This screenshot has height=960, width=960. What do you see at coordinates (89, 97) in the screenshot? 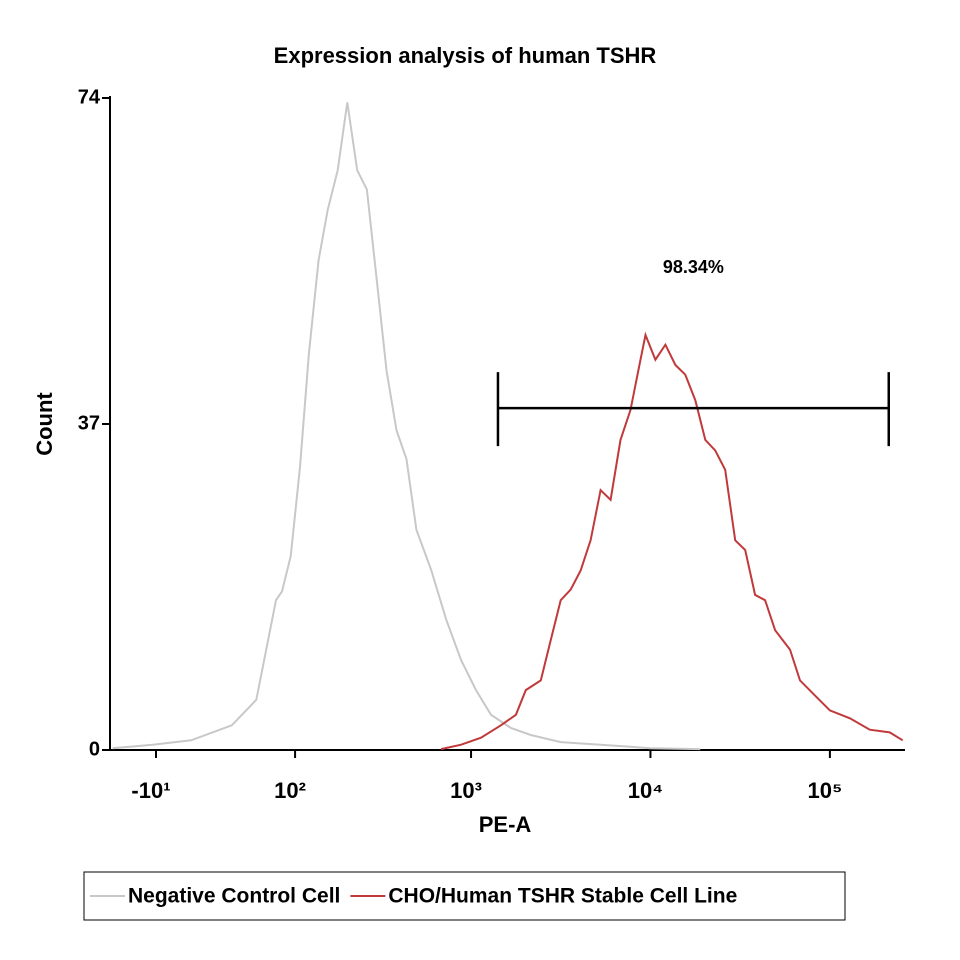
I see `y-tick-label: 74` at bounding box center [89, 97].